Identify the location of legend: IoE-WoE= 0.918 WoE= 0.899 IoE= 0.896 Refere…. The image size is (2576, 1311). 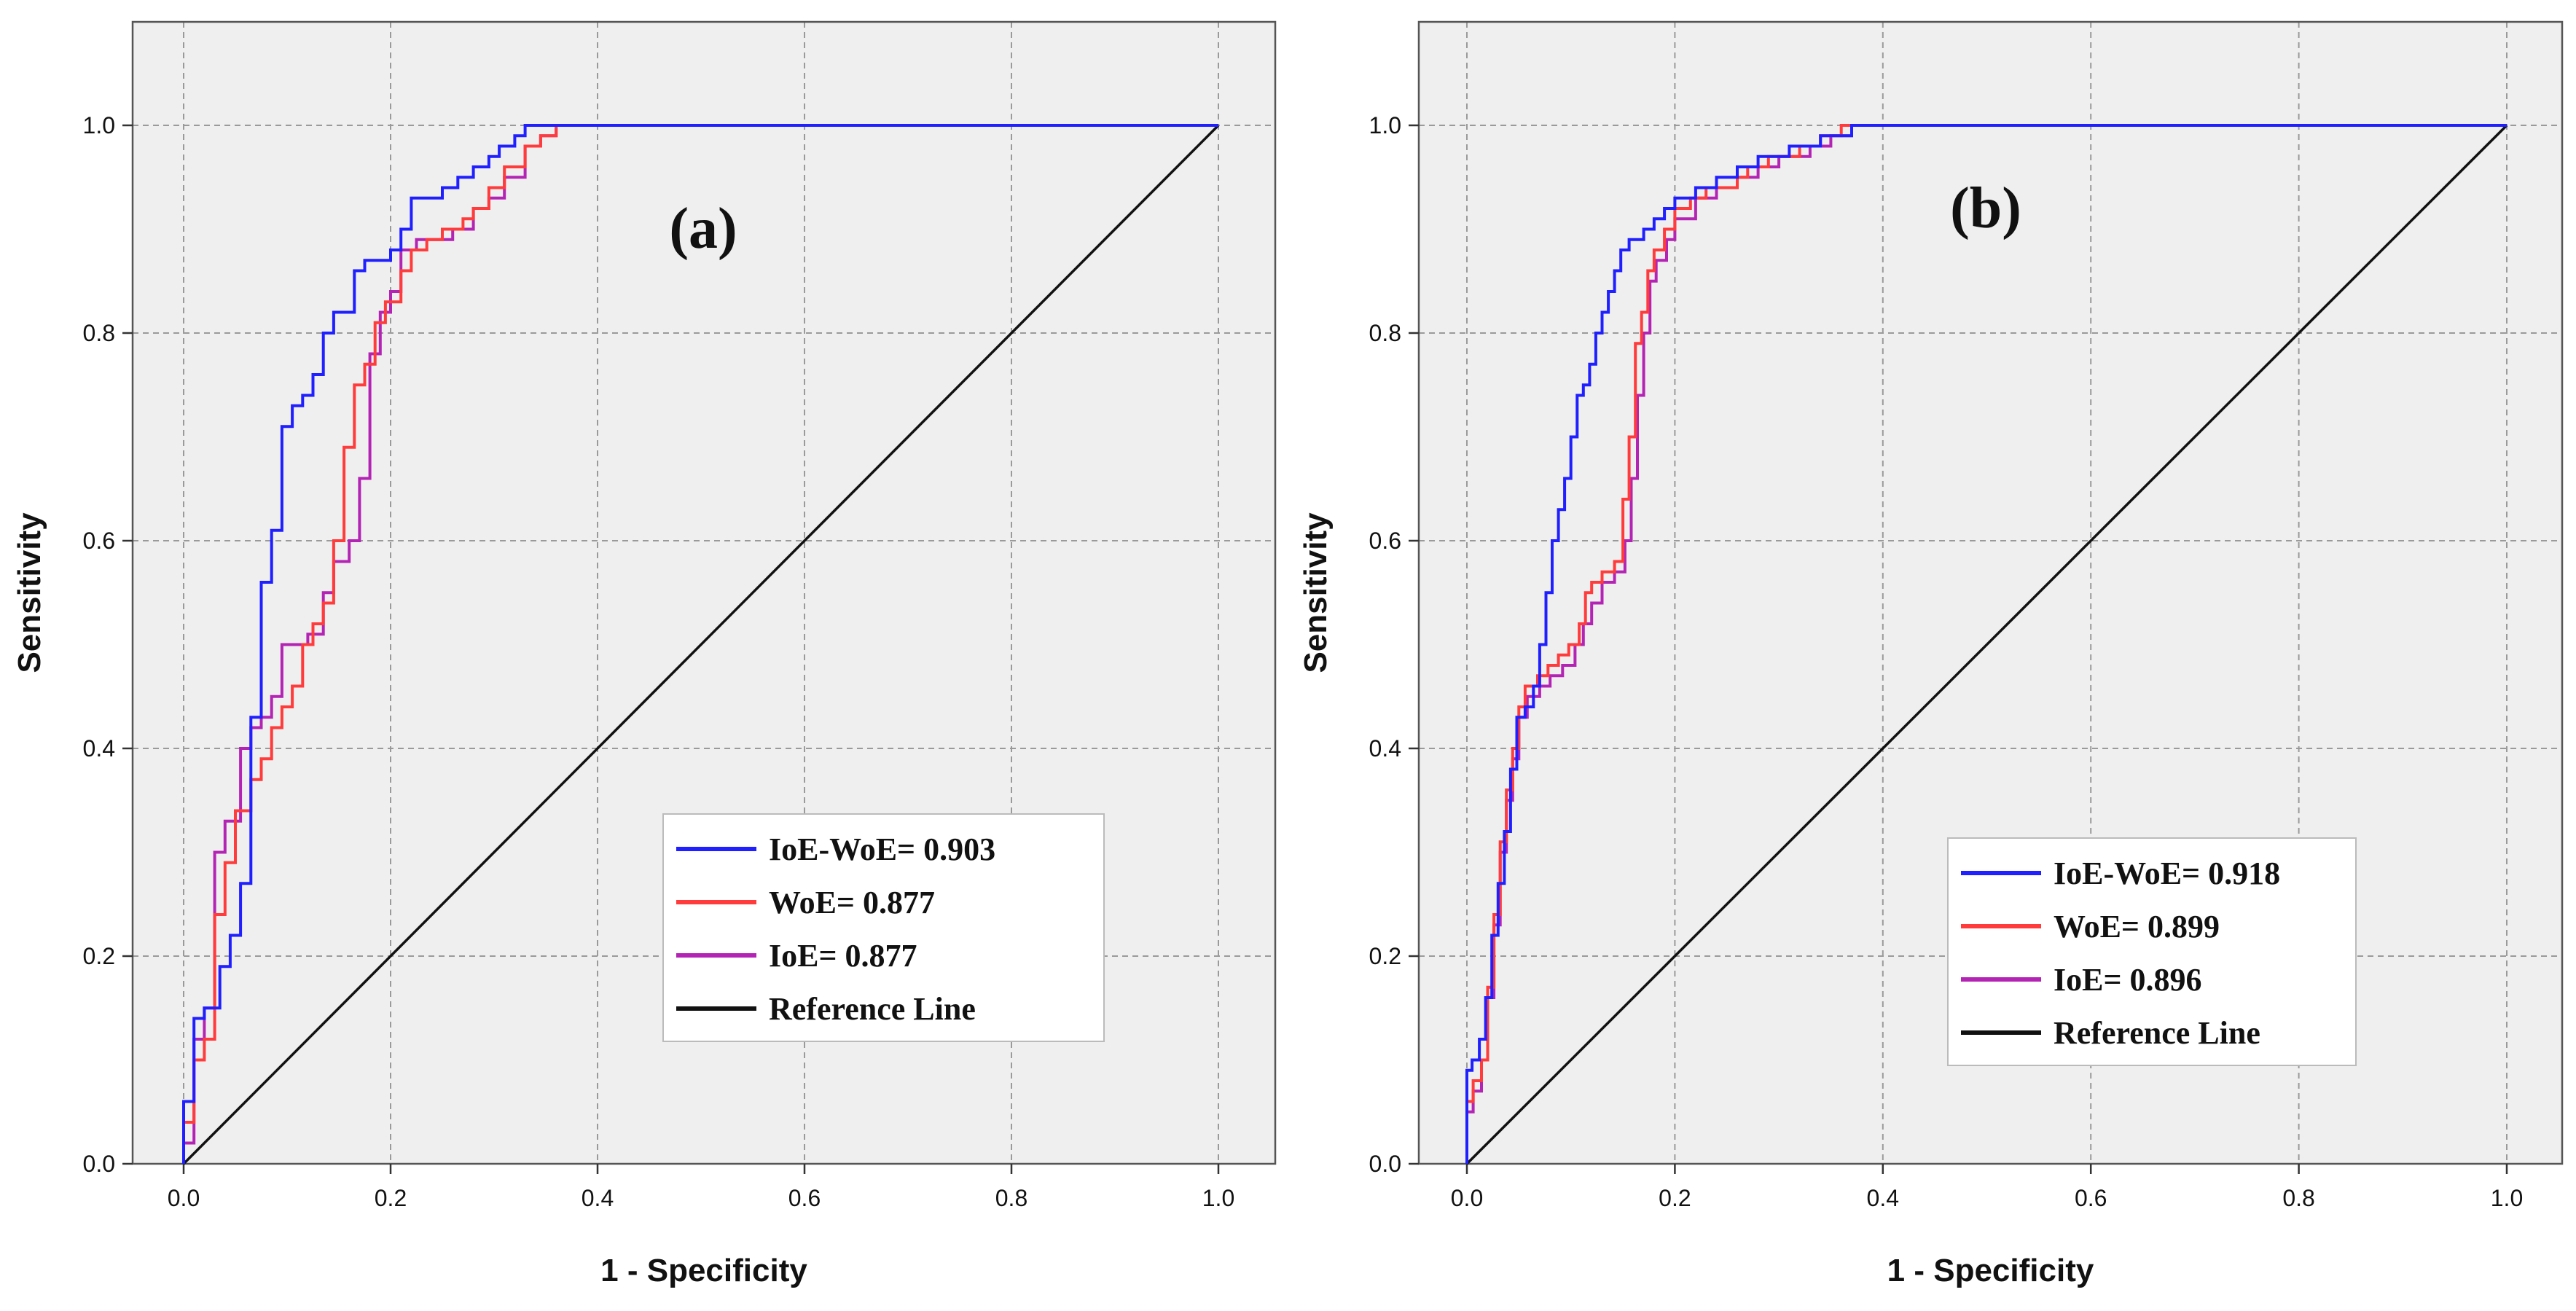
(2152, 951).